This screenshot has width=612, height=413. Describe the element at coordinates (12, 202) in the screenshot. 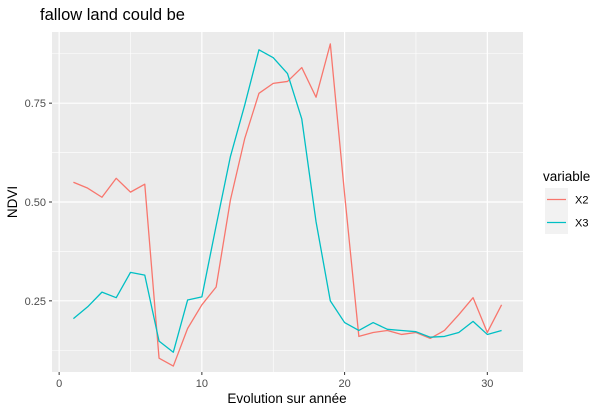

I see `y-axis-title: NDVI` at that location.